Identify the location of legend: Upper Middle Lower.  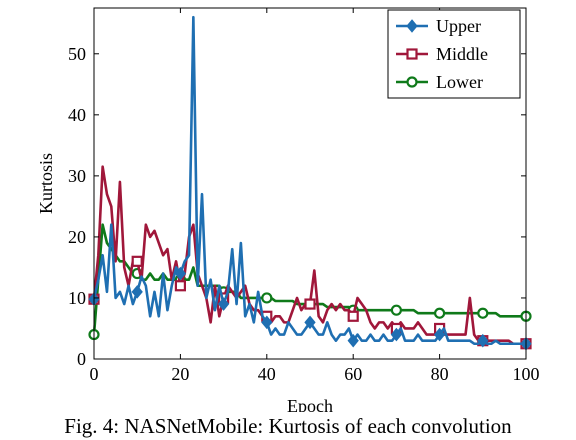
(454, 54).